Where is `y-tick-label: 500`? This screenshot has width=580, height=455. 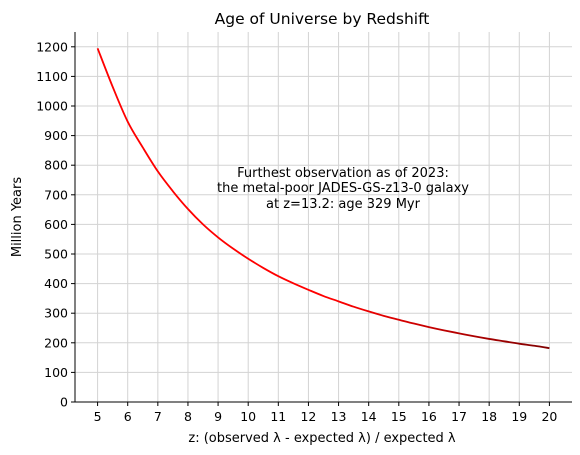
y-tick-label: 500 is located at coordinates (56, 254).